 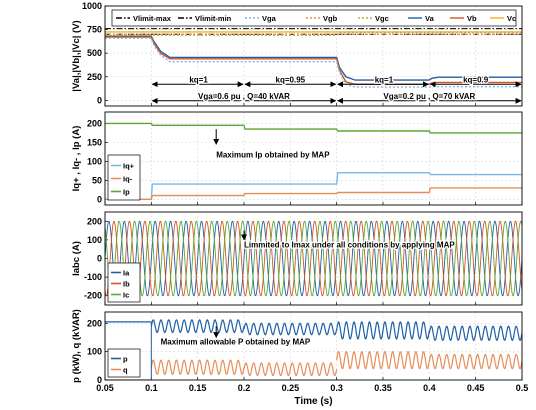 What do you see at coordinates (76, 55) in the screenshot?
I see `y-axis-label: |Va|,|Vb|,|Vc| (V)` at bounding box center [76, 55].